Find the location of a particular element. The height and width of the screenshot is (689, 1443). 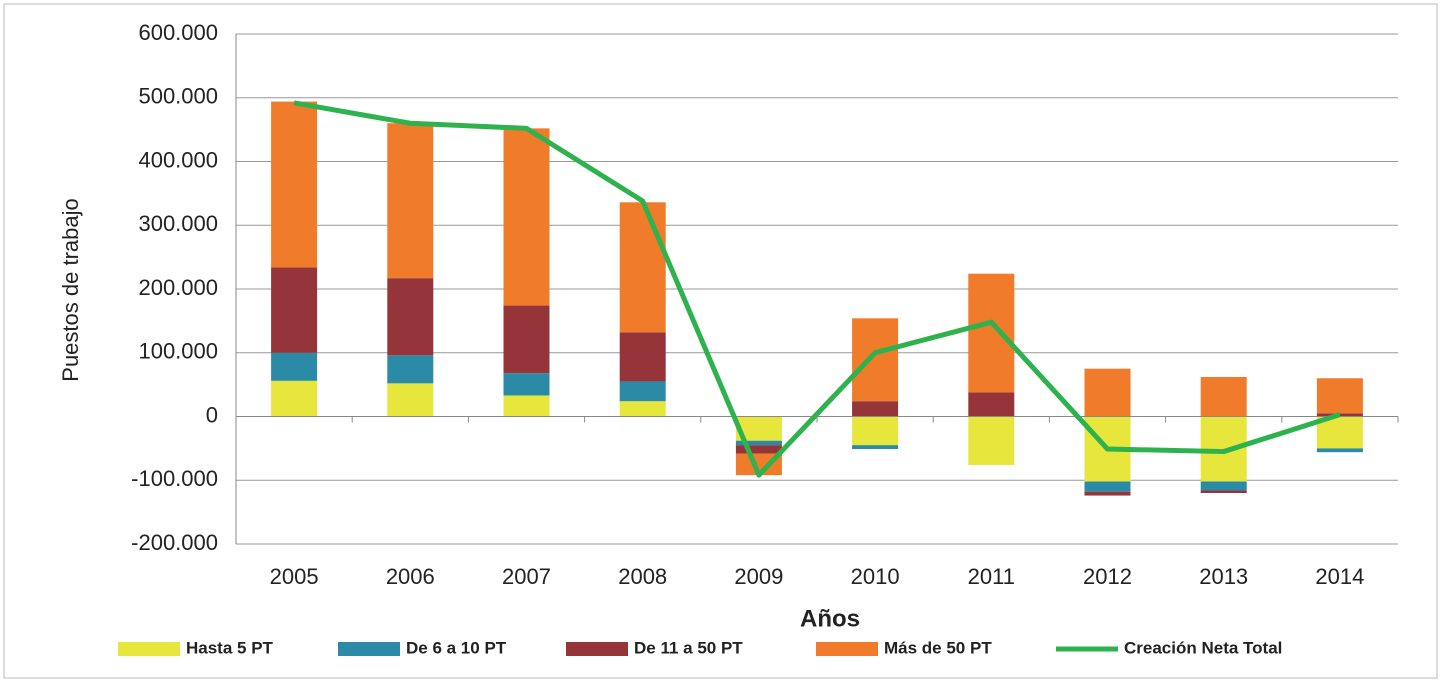

legend-label: De 6 a 10 PT is located at coordinates (456, 647).